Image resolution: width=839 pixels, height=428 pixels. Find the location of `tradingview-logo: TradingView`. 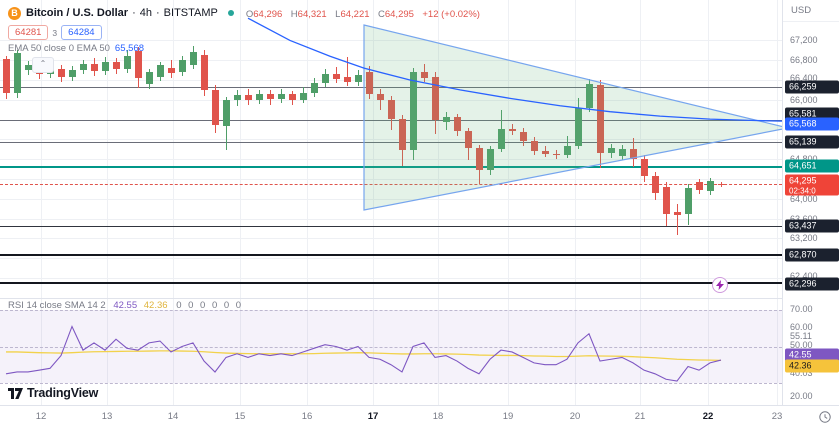

tradingview-logo: TradingView is located at coordinates (53, 393).